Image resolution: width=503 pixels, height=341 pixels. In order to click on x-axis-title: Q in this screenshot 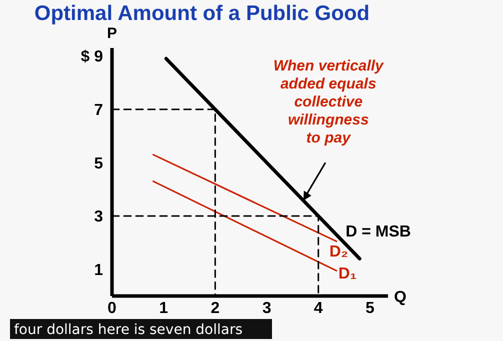, I will do `click(400, 297)`.